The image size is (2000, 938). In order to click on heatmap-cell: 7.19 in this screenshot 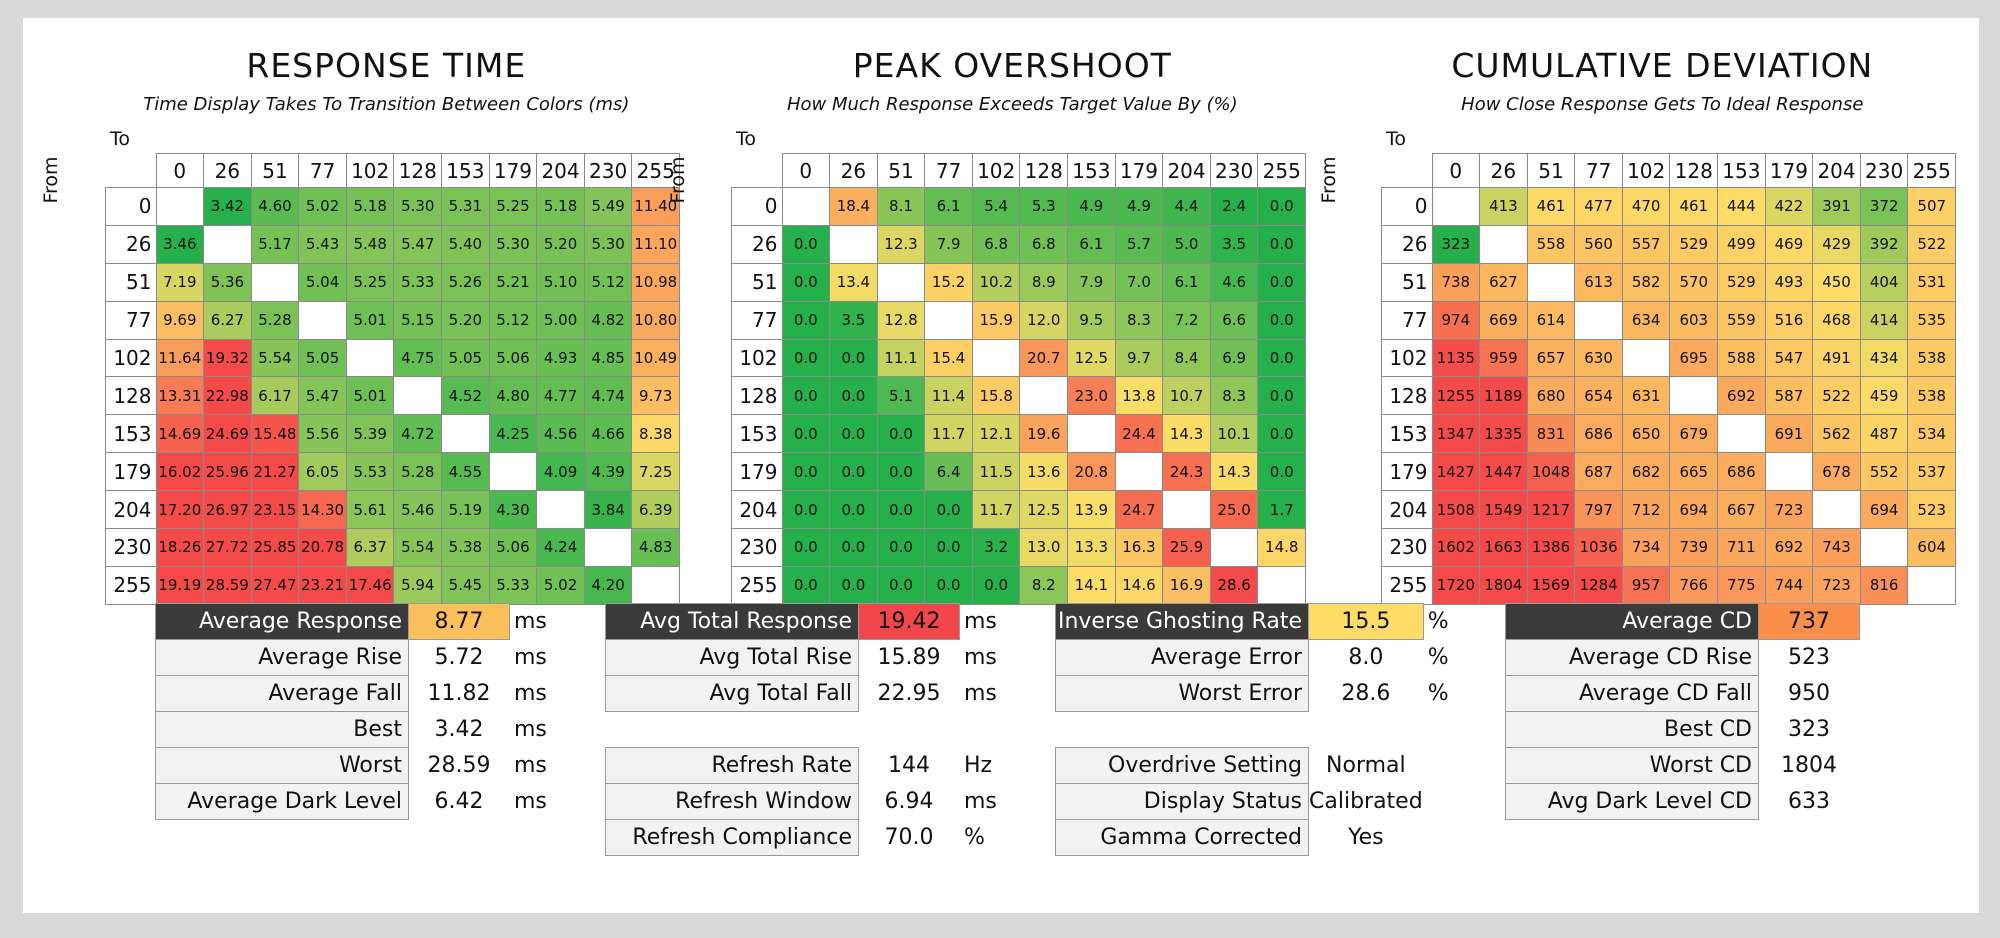, I will do `click(180, 282)`.